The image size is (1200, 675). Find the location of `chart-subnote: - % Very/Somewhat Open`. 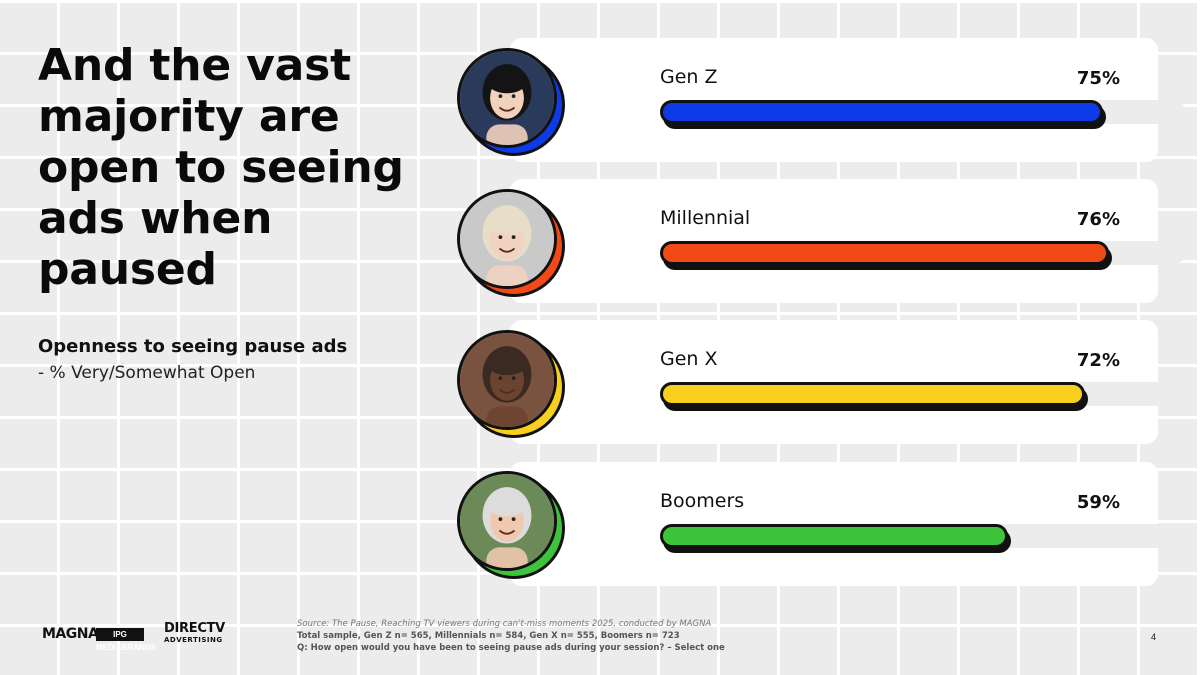

chart-subnote: - % Very/Somewhat Open is located at coordinates (147, 373).